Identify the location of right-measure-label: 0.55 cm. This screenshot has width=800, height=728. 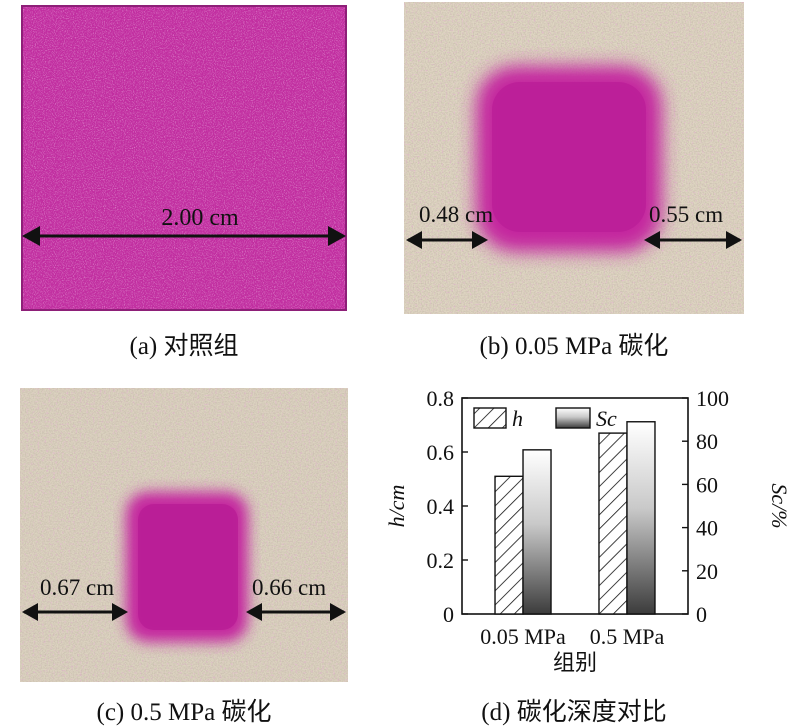
(686, 214).